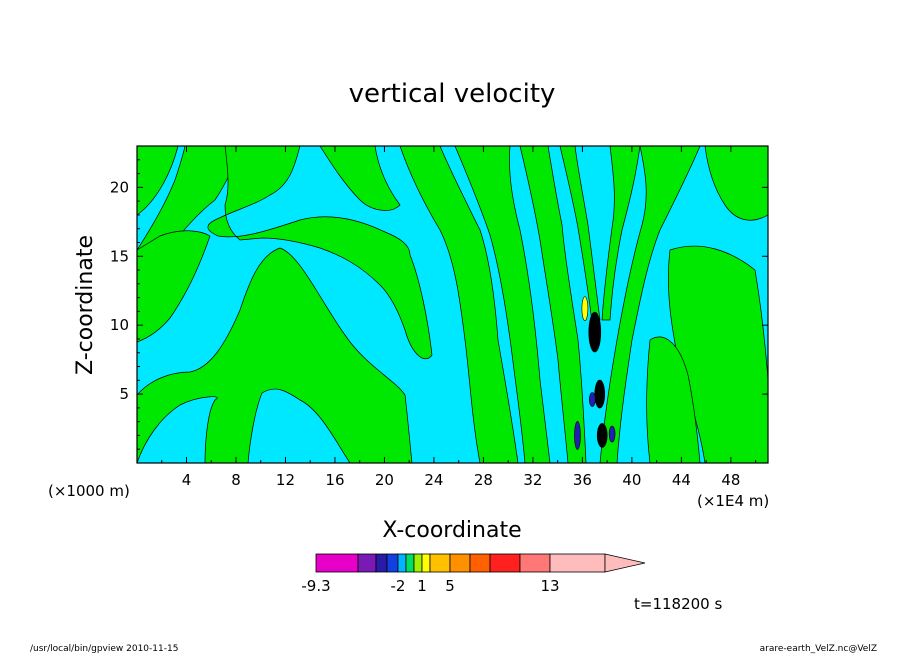  Describe the element at coordinates (315, 586) in the screenshot. I see `colorbar-tick-label: -9.3` at that location.